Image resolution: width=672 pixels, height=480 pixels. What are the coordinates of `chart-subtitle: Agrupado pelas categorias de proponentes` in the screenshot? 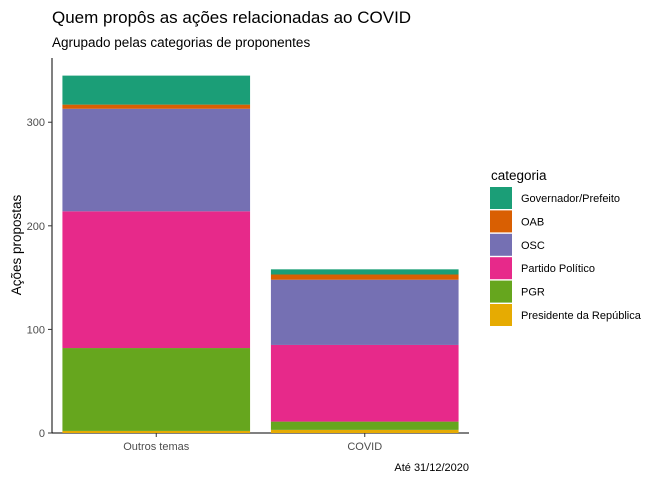 It's located at (181, 42).